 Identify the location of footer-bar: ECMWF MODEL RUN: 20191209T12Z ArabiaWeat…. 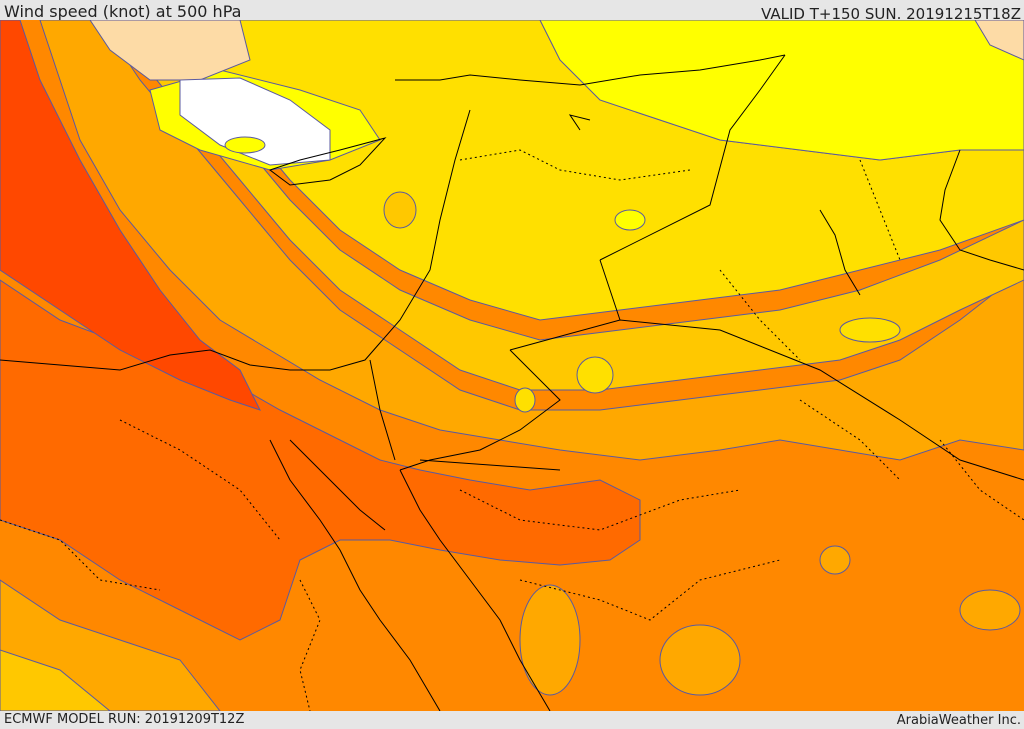
(512, 720).